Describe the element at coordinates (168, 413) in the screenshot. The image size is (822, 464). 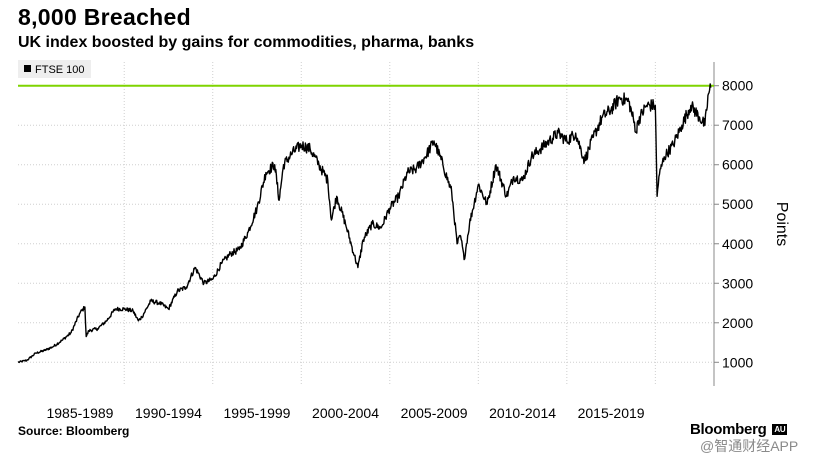
I see `x-tick-label: 1990-1994` at that location.